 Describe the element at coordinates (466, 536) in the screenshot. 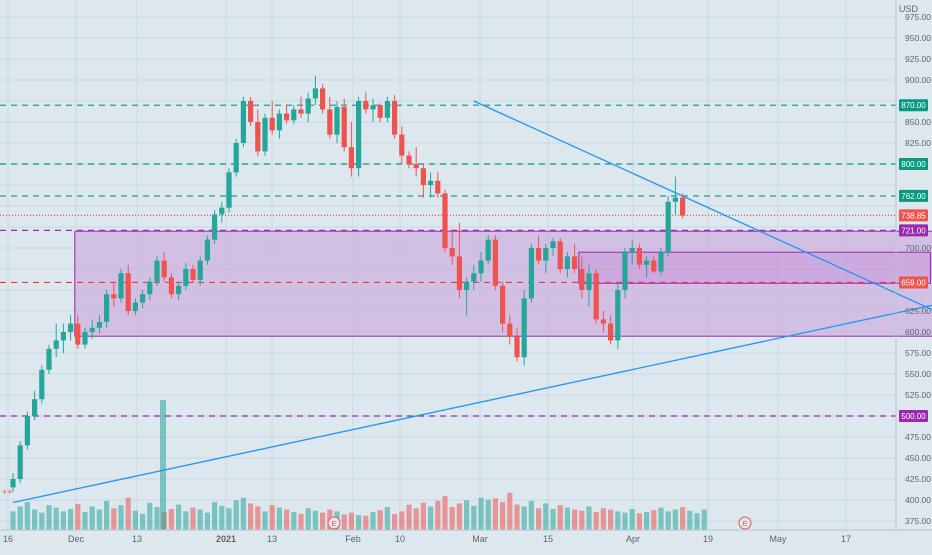

I see `time-axis: 16 Dec 13 2021 13 Feb 10 Mar 15 Apr 19 May 17` at that location.